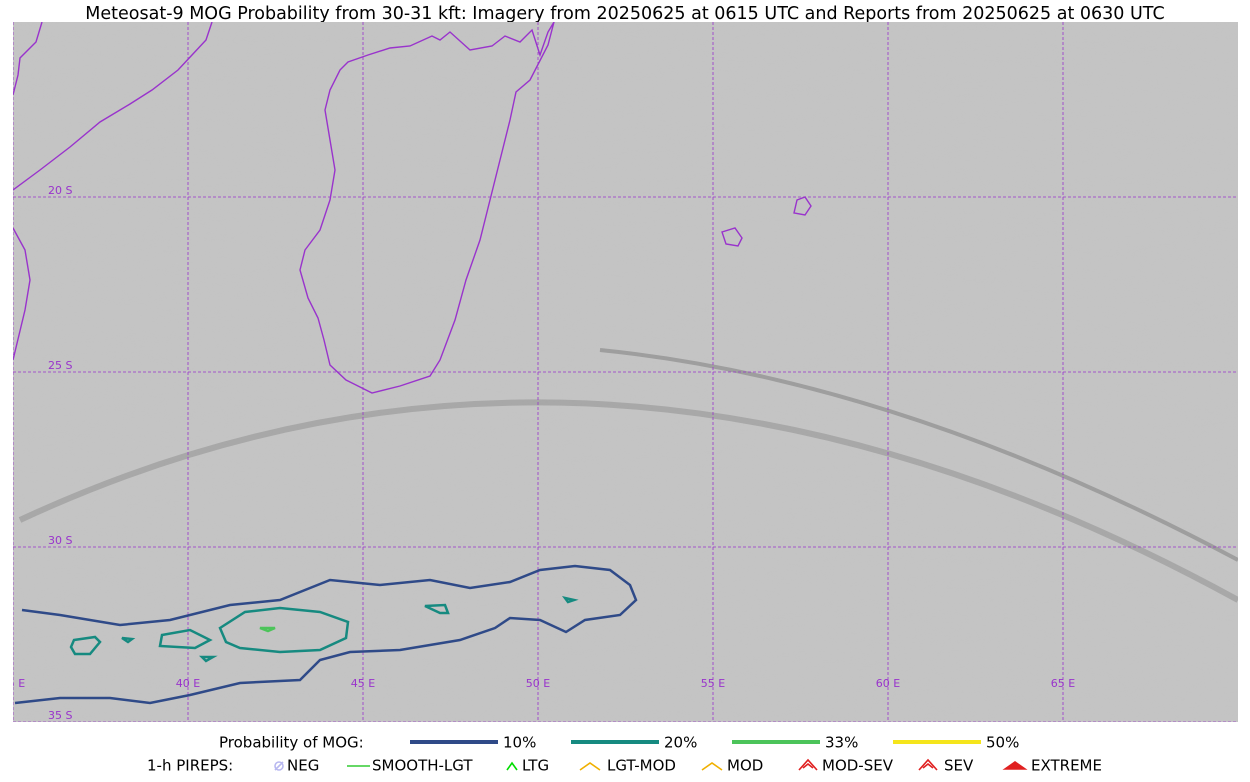  I want to click on latitude-label: 35 S, so click(60, 715).